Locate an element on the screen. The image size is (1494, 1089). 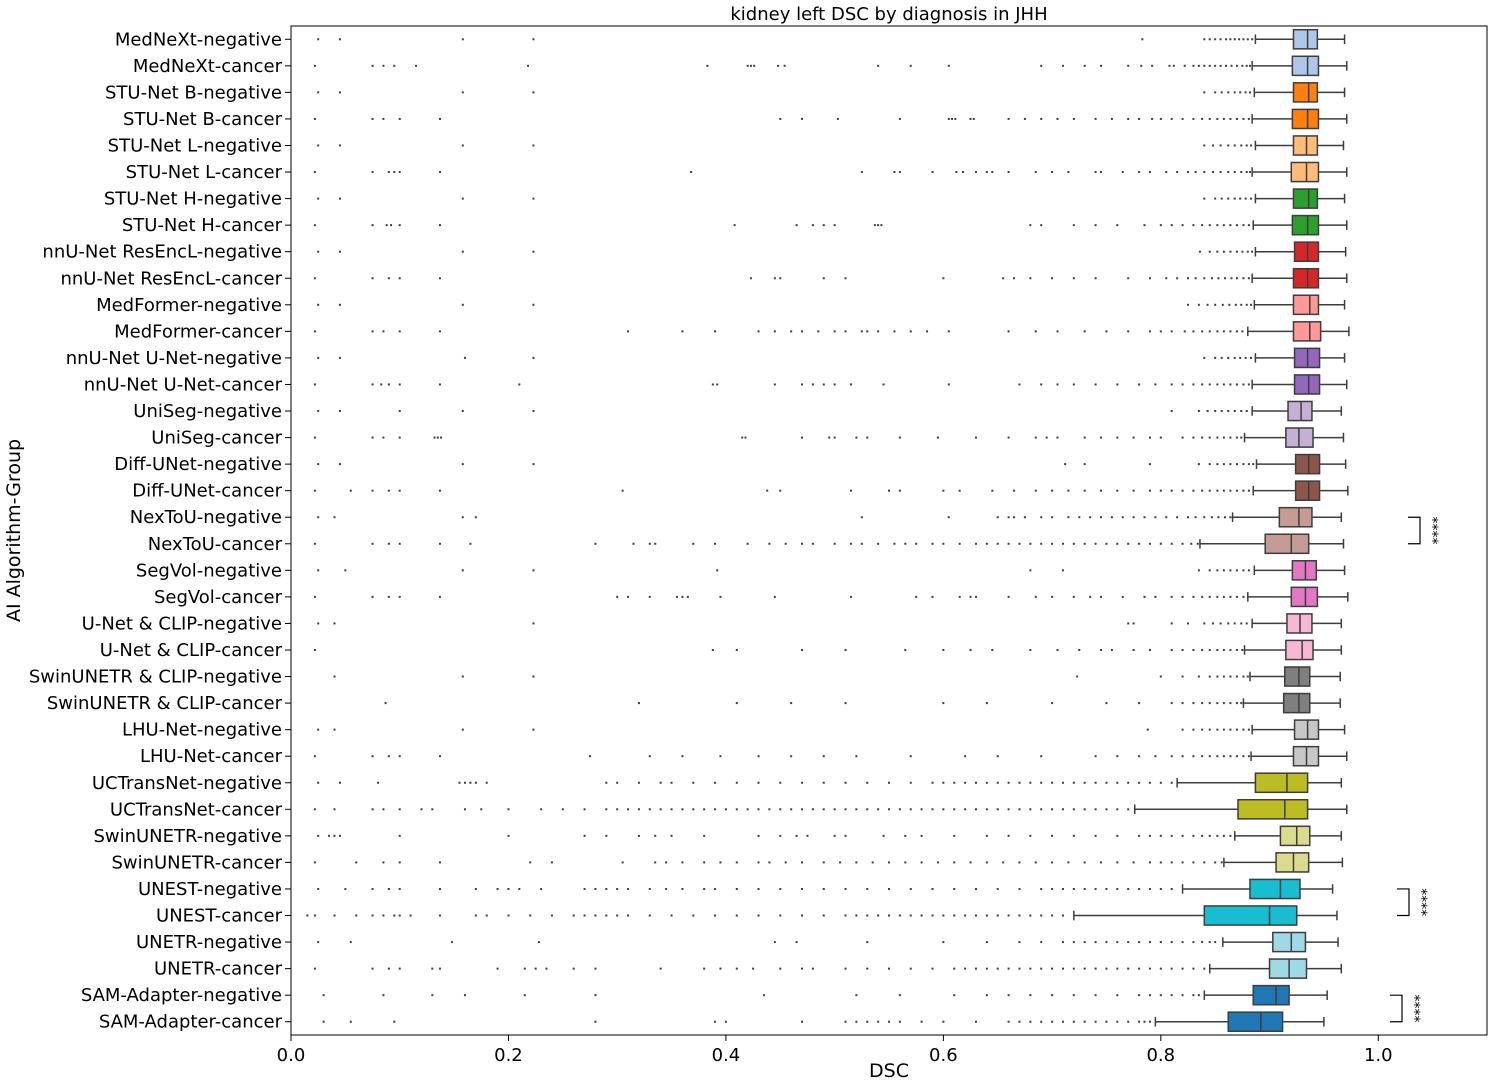
y-tick-label: U-Net & CLIP-cancer is located at coordinates (191, 650).